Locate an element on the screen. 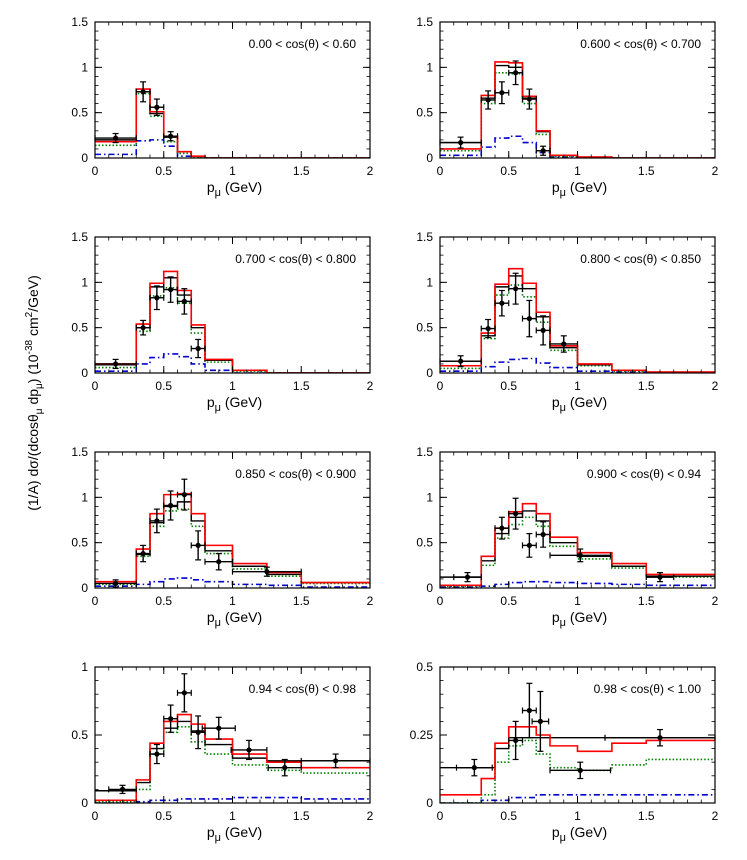 This screenshot has height=860, width=747. x-tick-label: 1.5 is located at coordinates (646, 816).